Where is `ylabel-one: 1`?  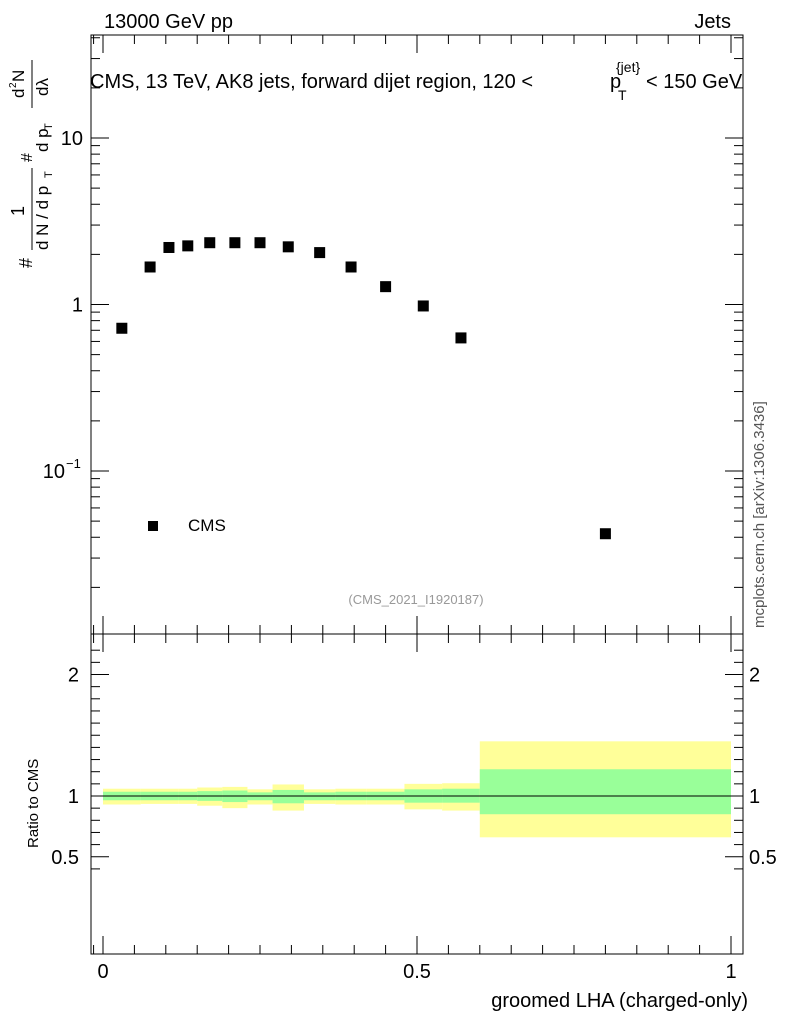
ylabel-one: 1 is located at coordinates (18, 211).